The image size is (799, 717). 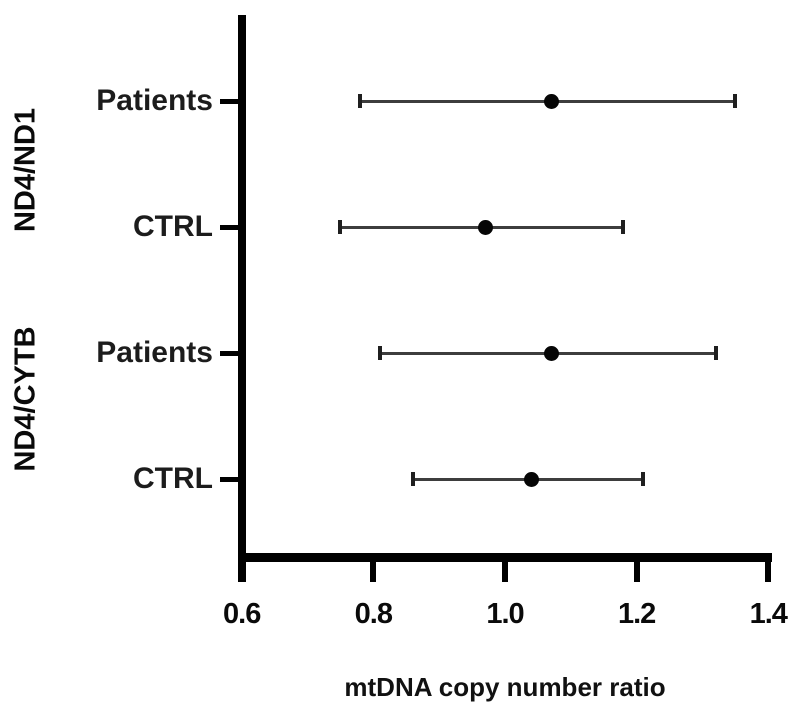 What do you see at coordinates (636, 614) in the screenshot?
I see `x-tick-label: 1.2` at bounding box center [636, 614].